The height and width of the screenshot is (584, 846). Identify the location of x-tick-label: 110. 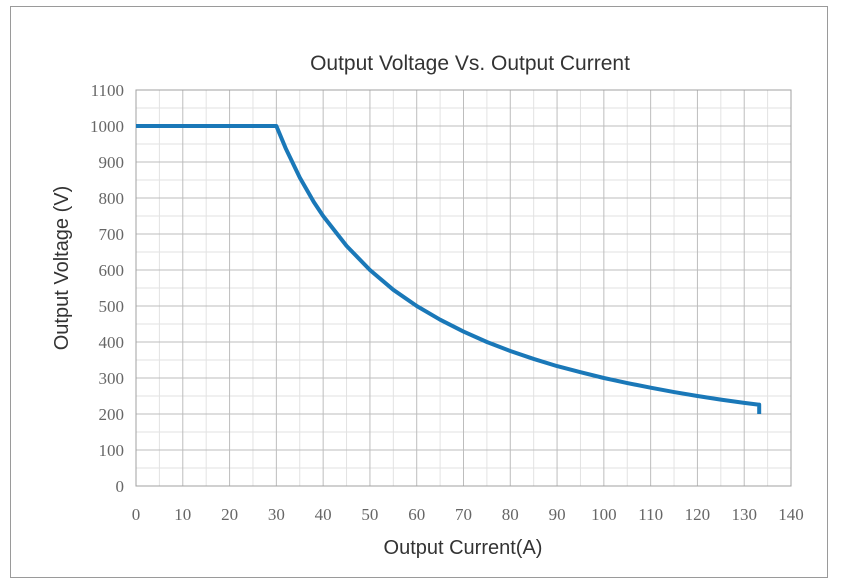
(650, 514).